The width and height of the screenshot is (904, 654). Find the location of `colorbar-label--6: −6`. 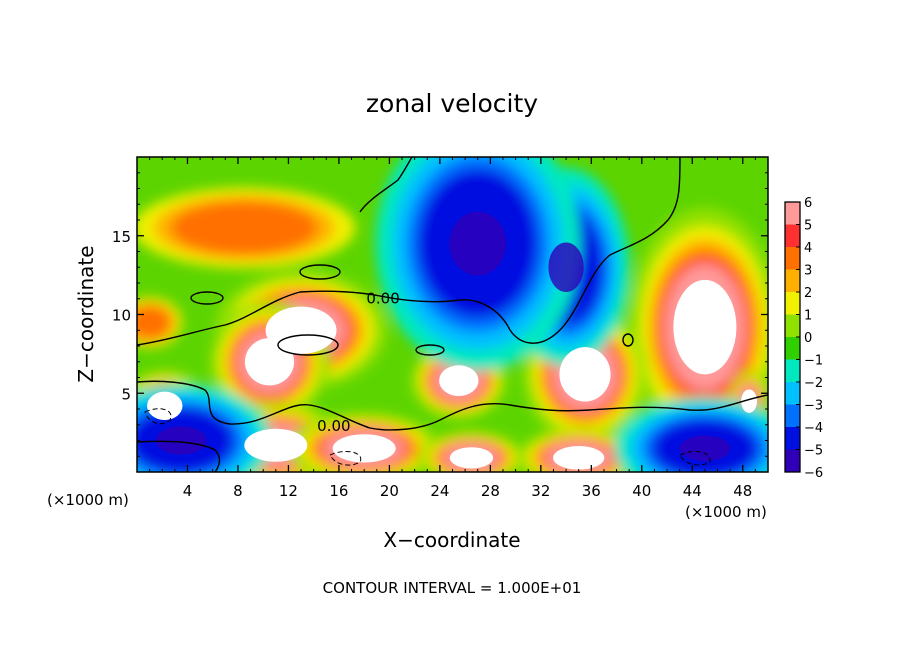

colorbar-label--6: −6 is located at coordinates (813, 473).